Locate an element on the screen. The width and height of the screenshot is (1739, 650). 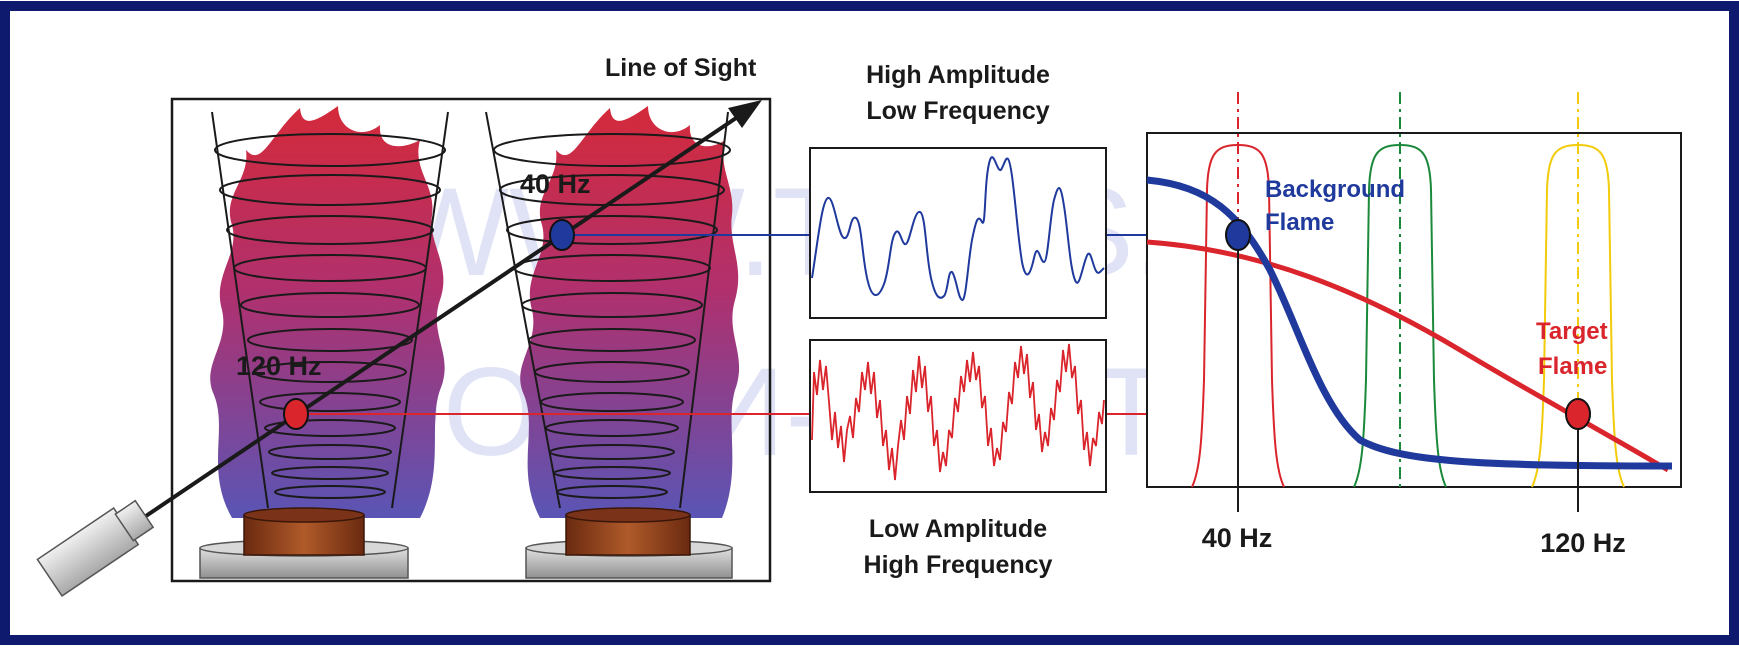
low-amplitude-waveform-panel is located at coordinates (958, 416).